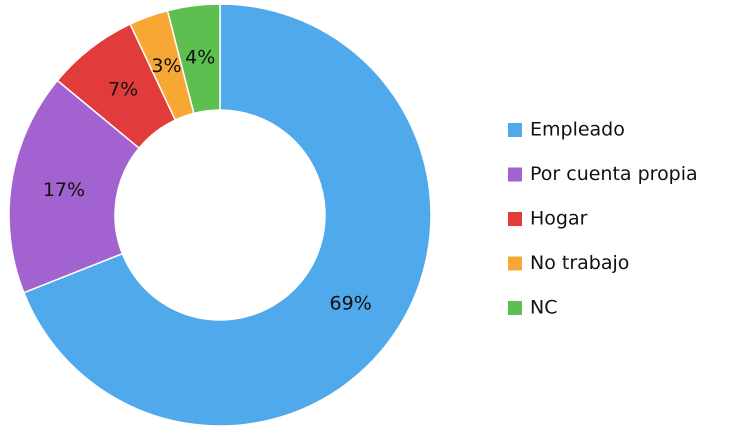 The height and width of the screenshot is (429, 730). Describe the element at coordinates (64, 190) in the screenshot. I see `data-label: 17%` at that location.